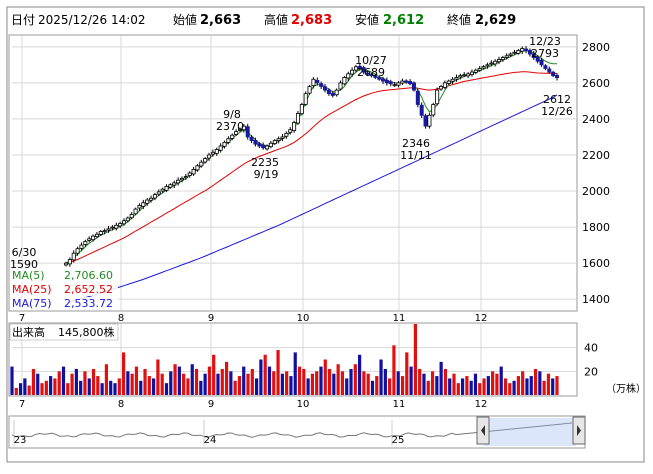 This screenshot has height=474, width=653. What do you see at coordinates (557, 99) in the screenshot?
I see `annotation-value: 2612` at bounding box center [557, 99].